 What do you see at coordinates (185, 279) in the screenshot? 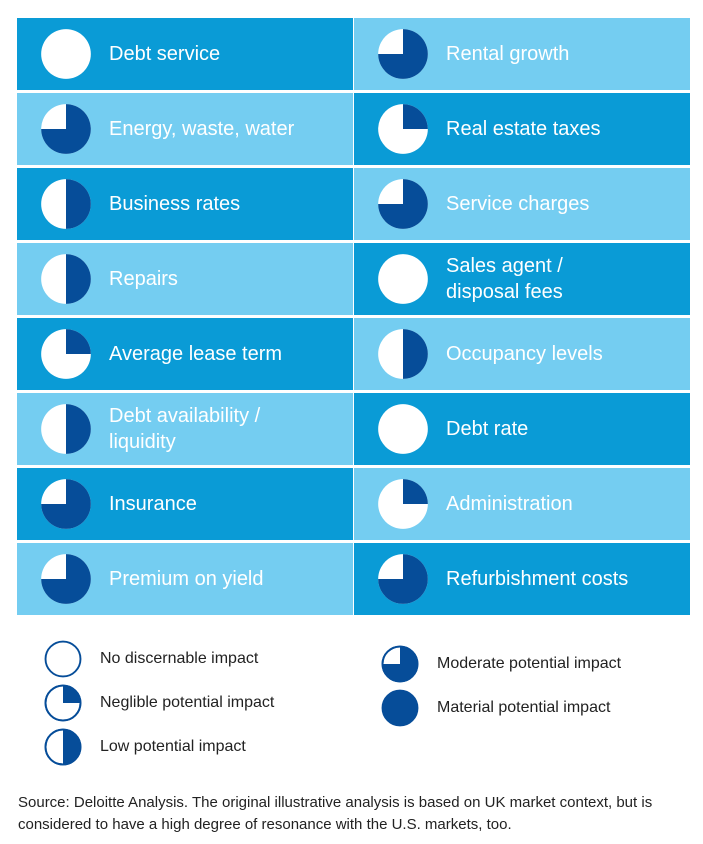
I see `impact-cell: Repairs` at bounding box center [185, 279].